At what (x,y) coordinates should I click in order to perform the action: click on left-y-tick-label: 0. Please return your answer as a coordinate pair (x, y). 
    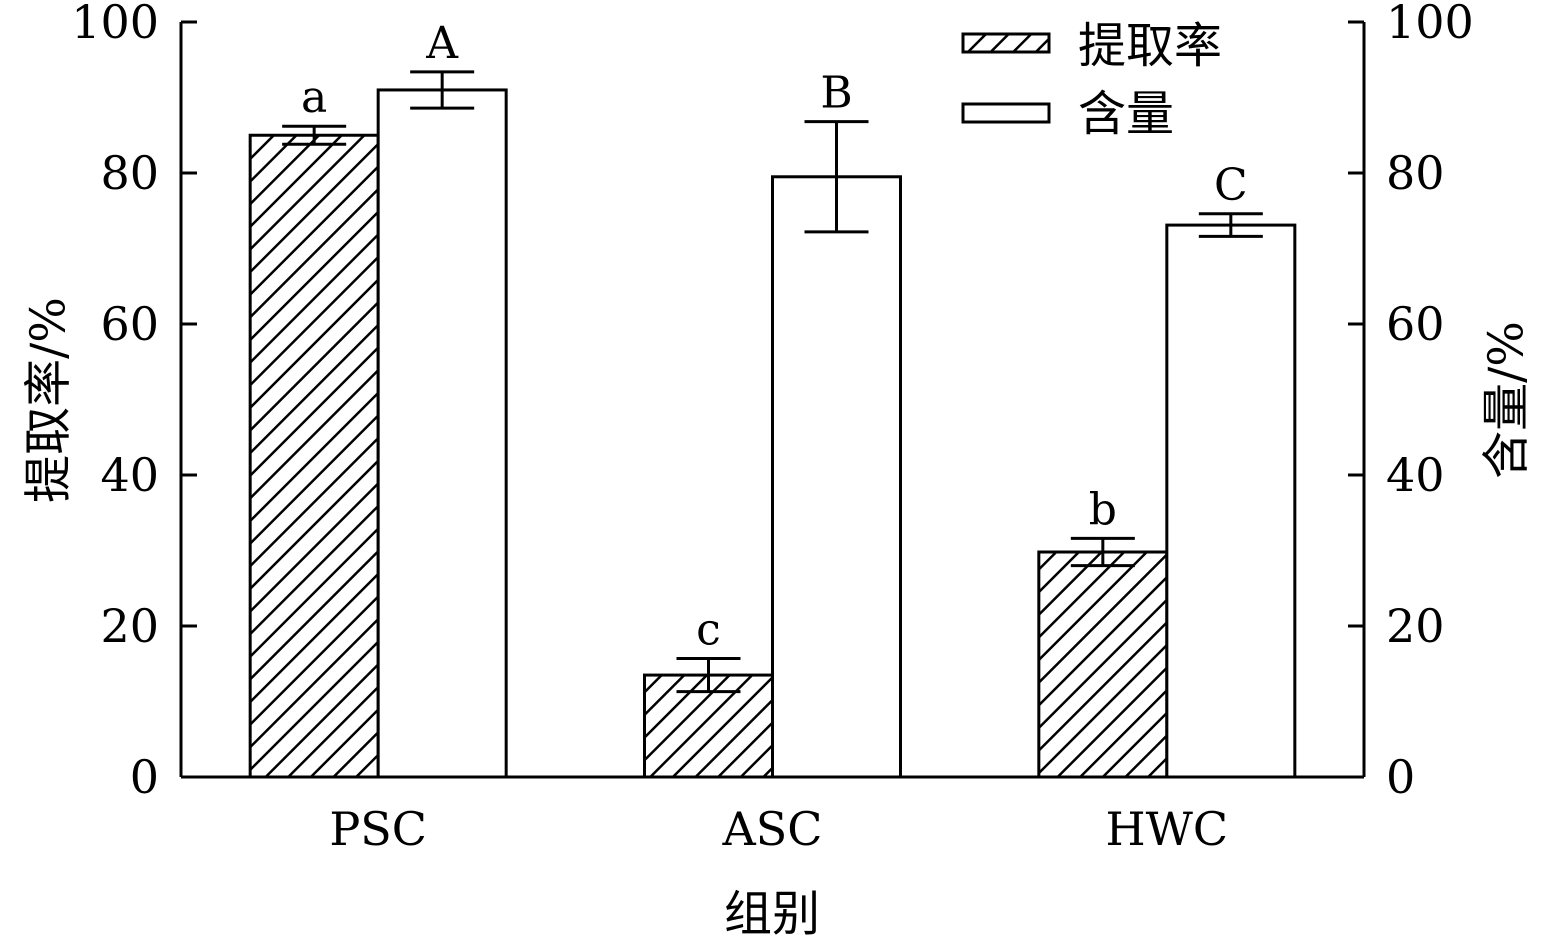
    Looking at the image, I should click on (144, 777).